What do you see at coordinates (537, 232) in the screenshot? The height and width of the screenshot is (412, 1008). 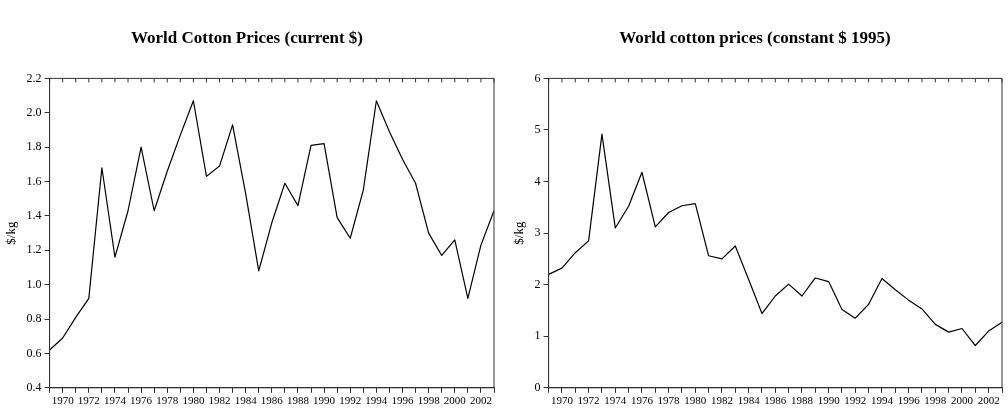 I see `y-tick-label: 3` at bounding box center [537, 232].